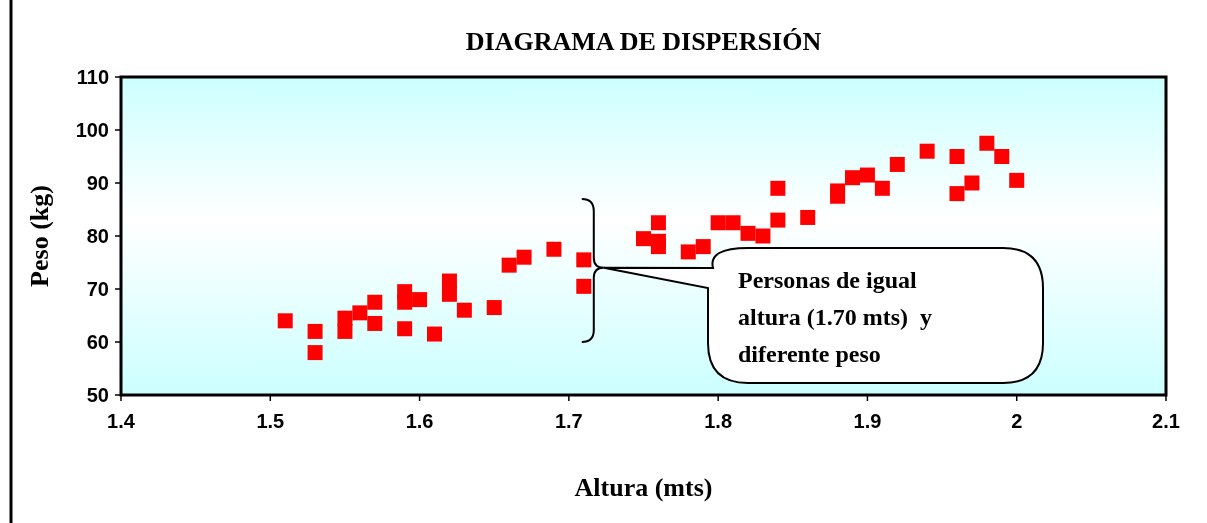  Describe the element at coordinates (92, 130) in the screenshot. I see `y-tick-label: 100` at that location.